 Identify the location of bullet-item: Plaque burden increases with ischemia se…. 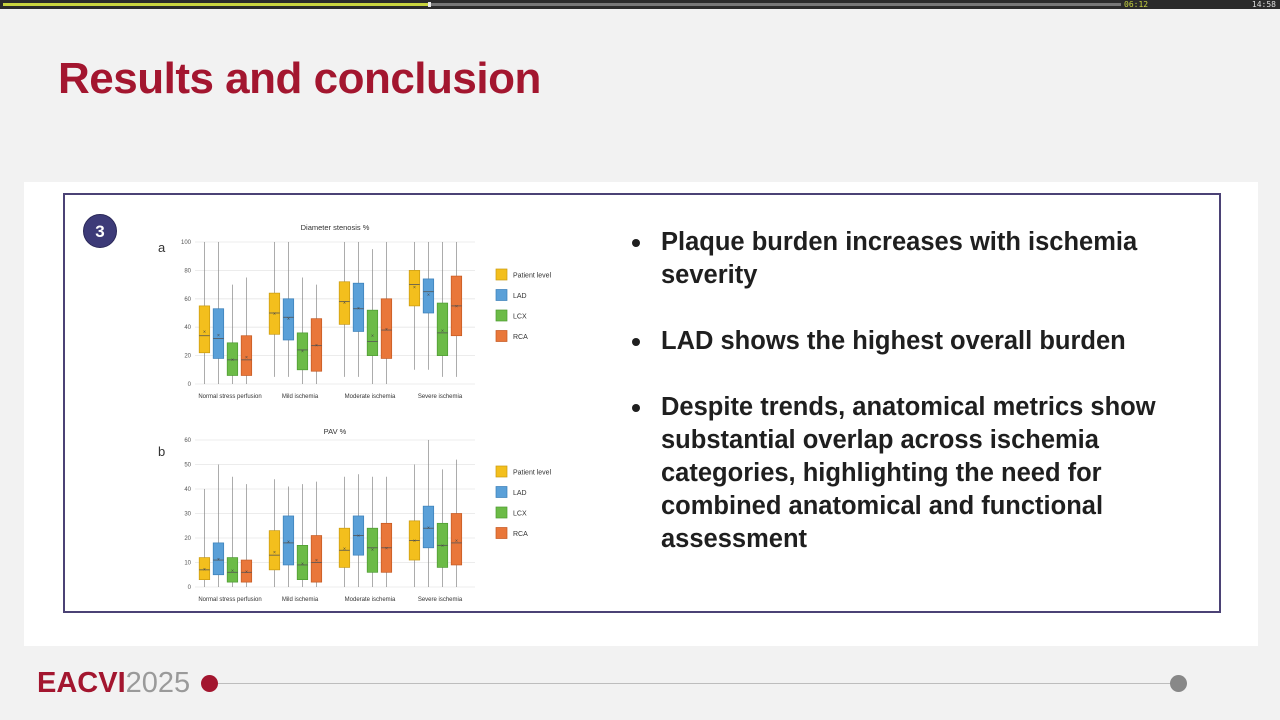
(913, 259).